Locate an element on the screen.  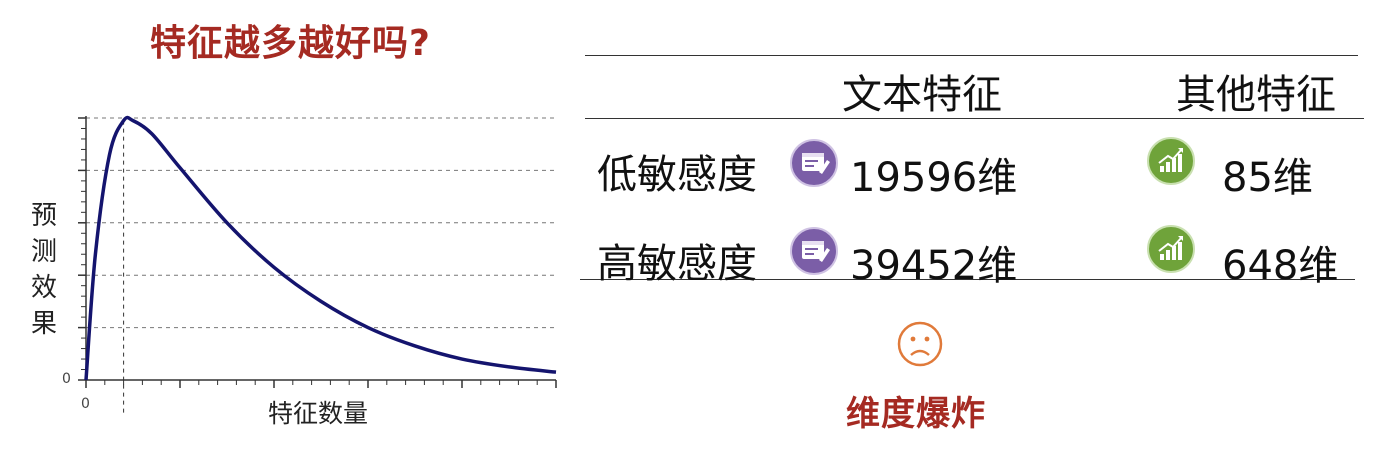
cell-other-high: 648维 is located at coordinates (1280, 266).